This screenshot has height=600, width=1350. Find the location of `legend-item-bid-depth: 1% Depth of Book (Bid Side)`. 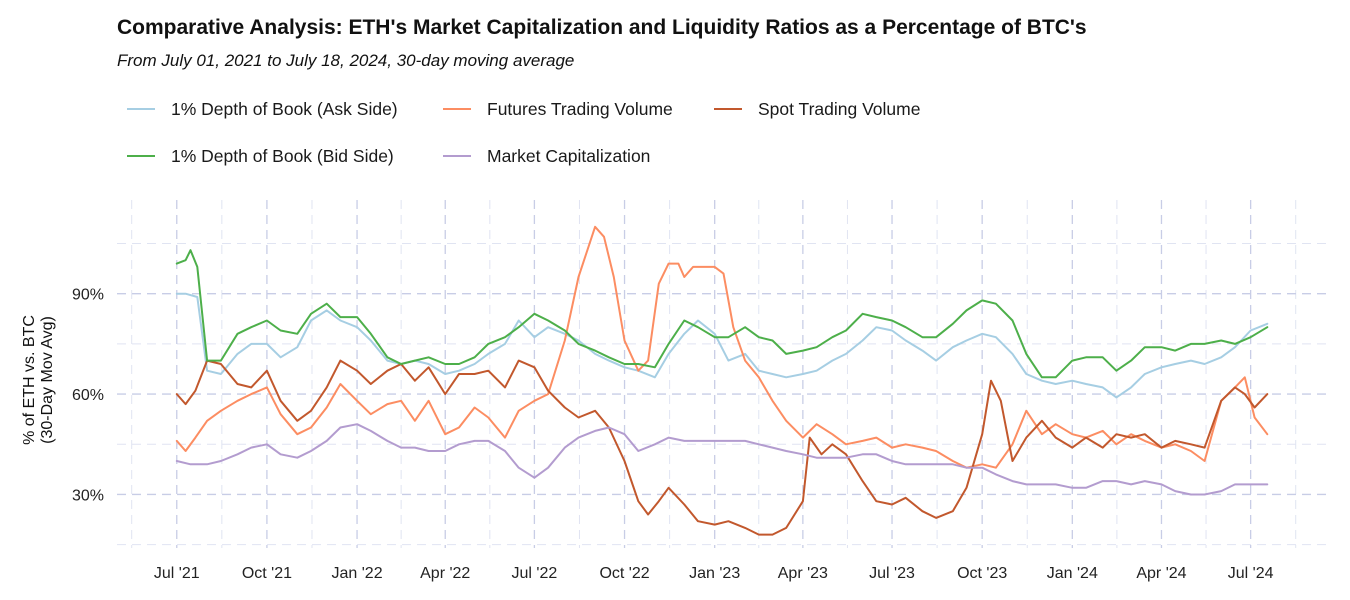

legend-item-bid-depth: 1% Depth of Book (Bid Side) is located at coordinates (260, 156).